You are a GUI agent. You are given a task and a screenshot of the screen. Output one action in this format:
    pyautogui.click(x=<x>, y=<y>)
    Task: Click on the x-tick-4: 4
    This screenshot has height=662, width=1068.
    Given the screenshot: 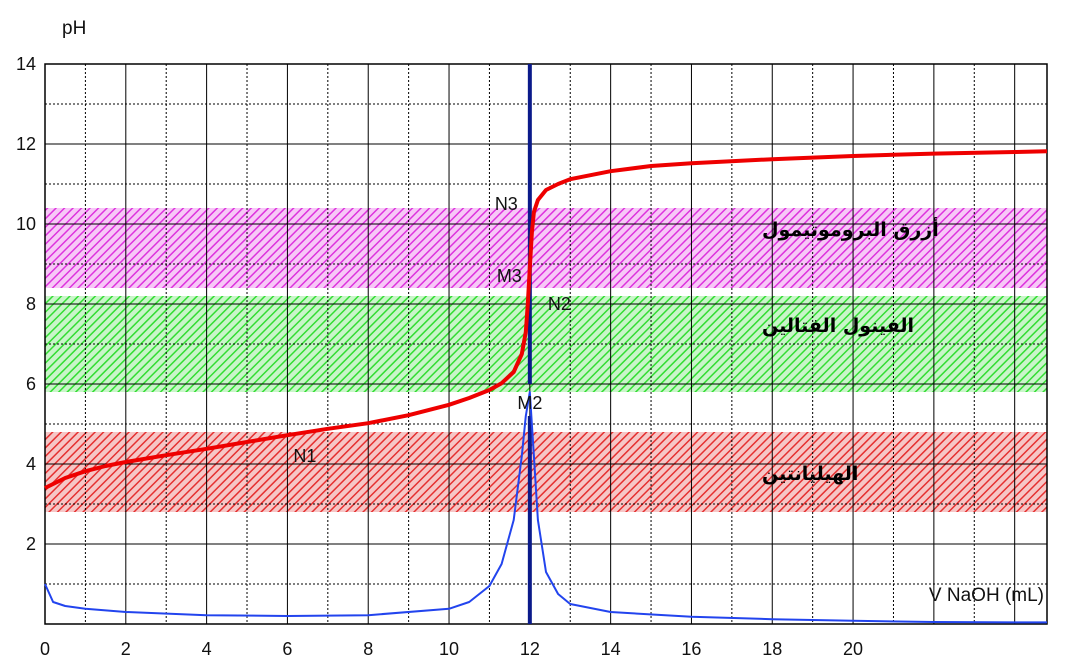 What is the action you would take?
    pyautogui.click(x=207, y=649)
    